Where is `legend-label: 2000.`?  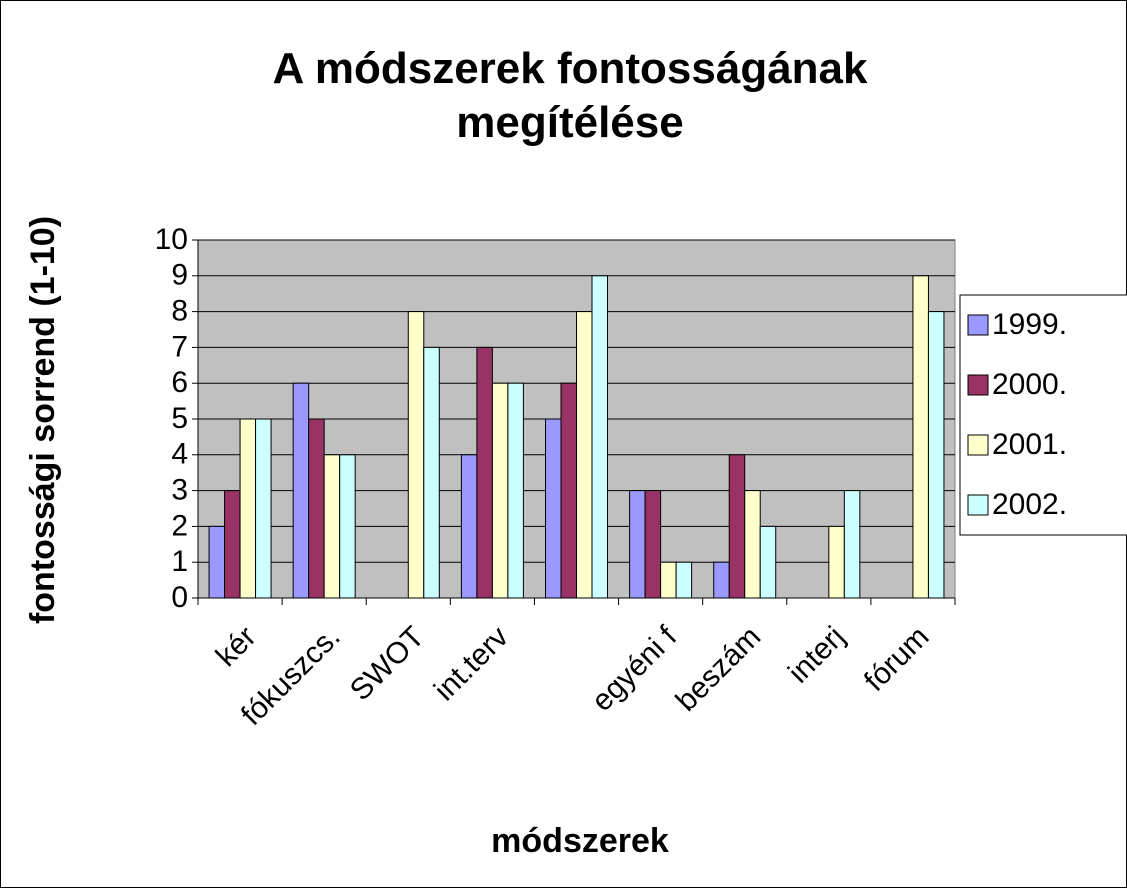 legend-label: 2000. is located at coordinates (1029, 384).